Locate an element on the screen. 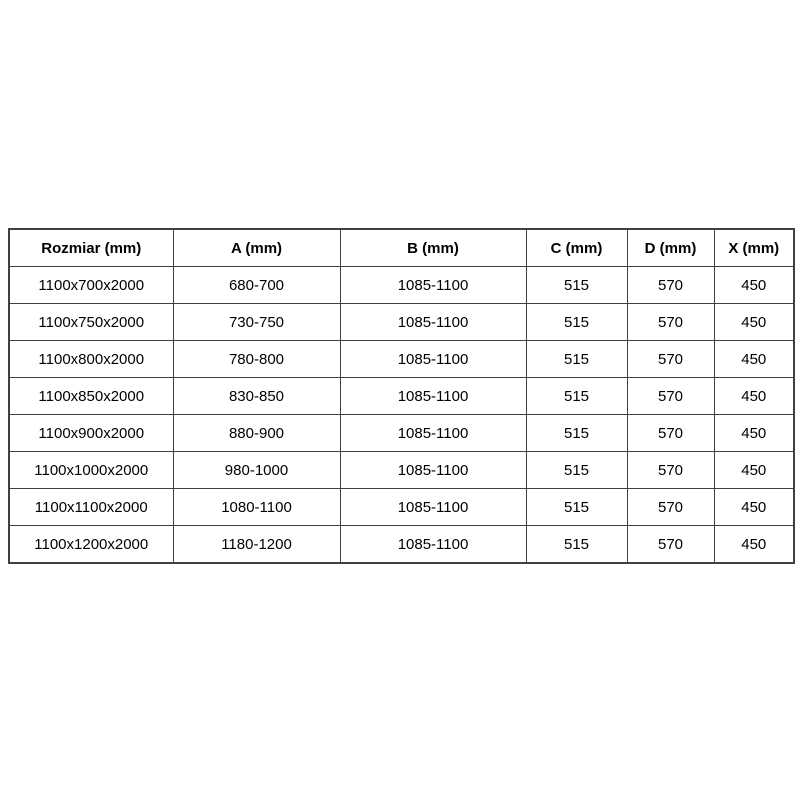  table-cell: 680-700 is located at coordinates (256, 285).